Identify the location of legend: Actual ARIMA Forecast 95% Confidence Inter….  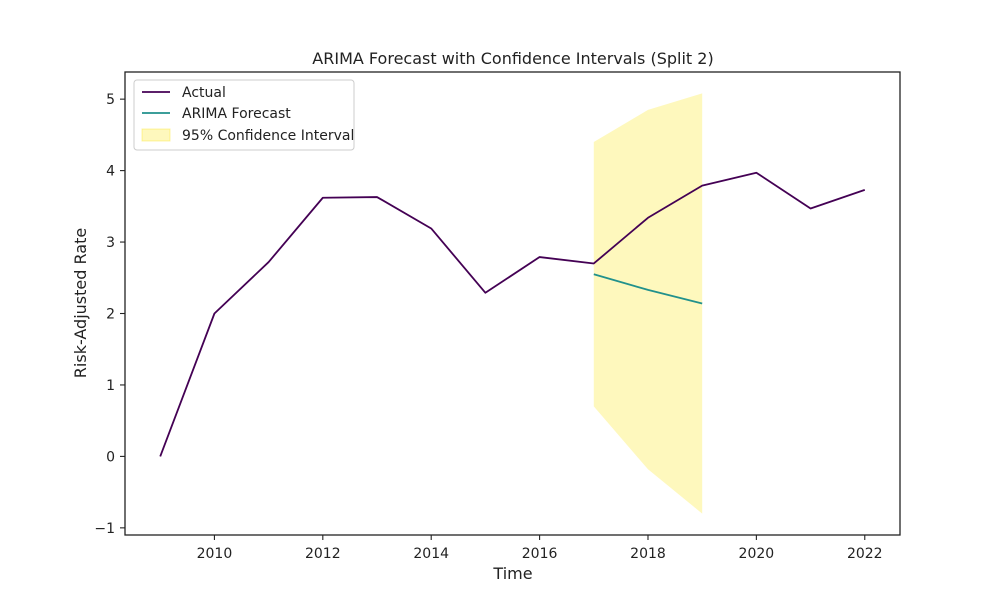
(244, 115).